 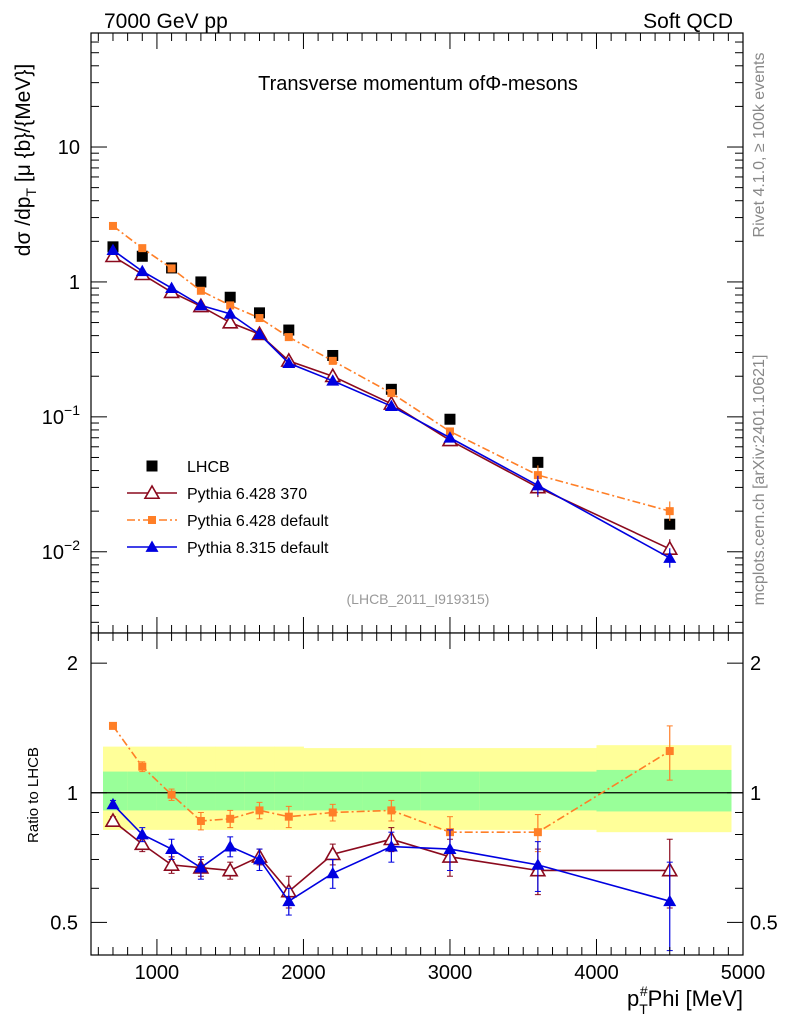 What do you see at coordinates (72, 664) in the screenshot?
I see `ratio-y-tick-label-left: 2` at bounding box center [72, 664].